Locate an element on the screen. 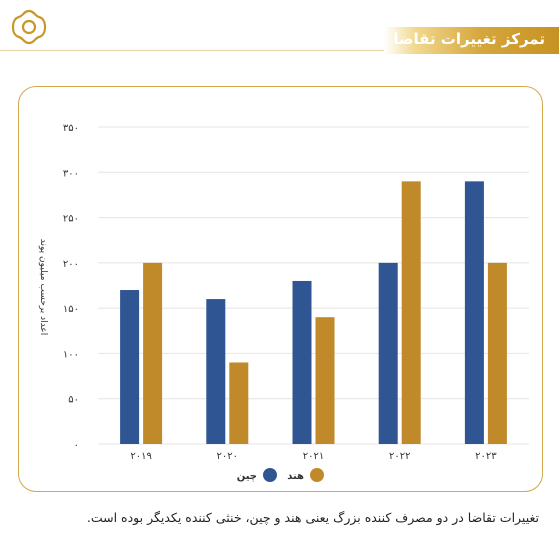 The height and width of the screenshot is (544, 559). y-tick-label: ۱۵۰ is located at coordinates (71, 309).